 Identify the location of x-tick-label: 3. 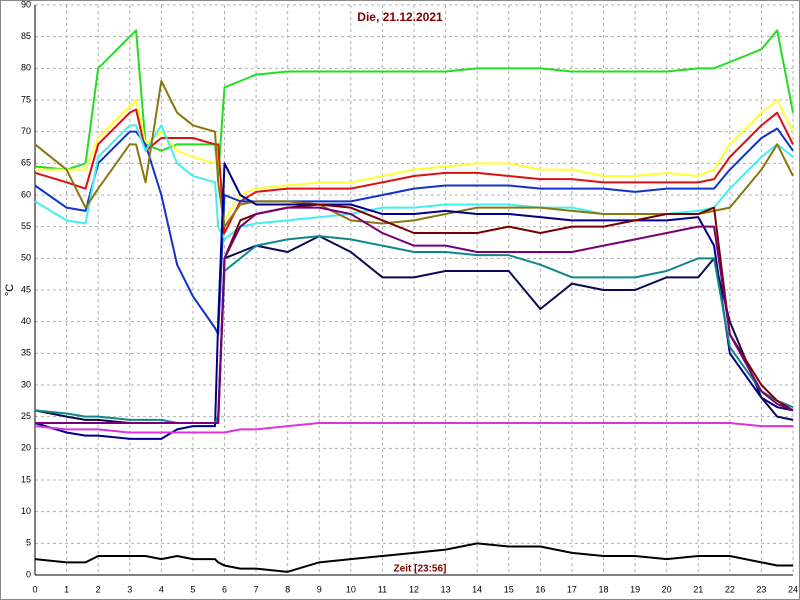
(129, 589).